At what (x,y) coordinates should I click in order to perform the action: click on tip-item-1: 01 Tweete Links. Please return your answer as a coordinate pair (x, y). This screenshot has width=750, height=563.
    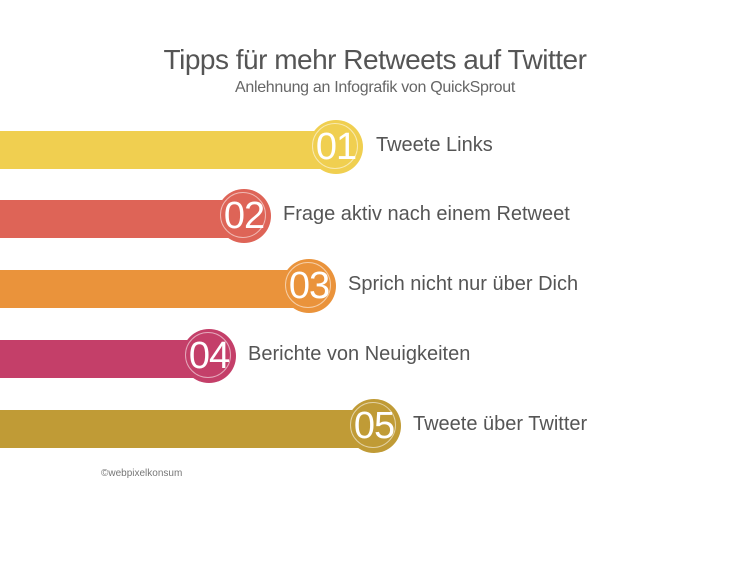
    Looking at the image, I should click on (375, 150).